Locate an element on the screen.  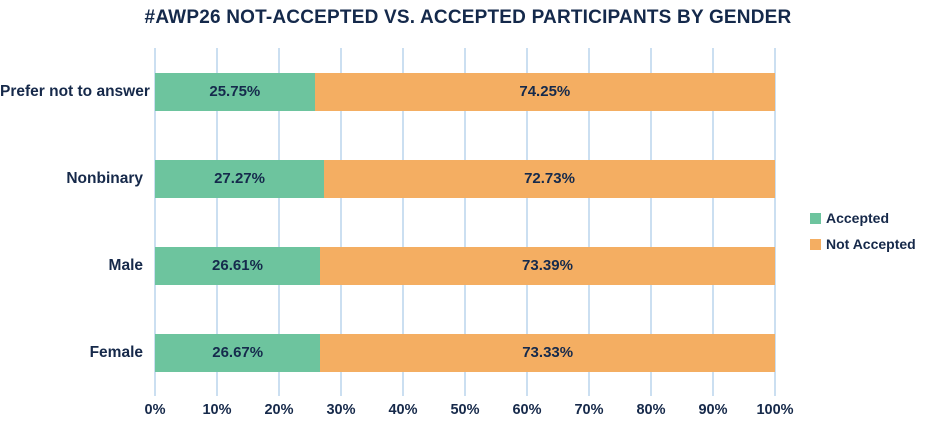
bar-value-label: 27.27% is located at coordinates (239, 178).